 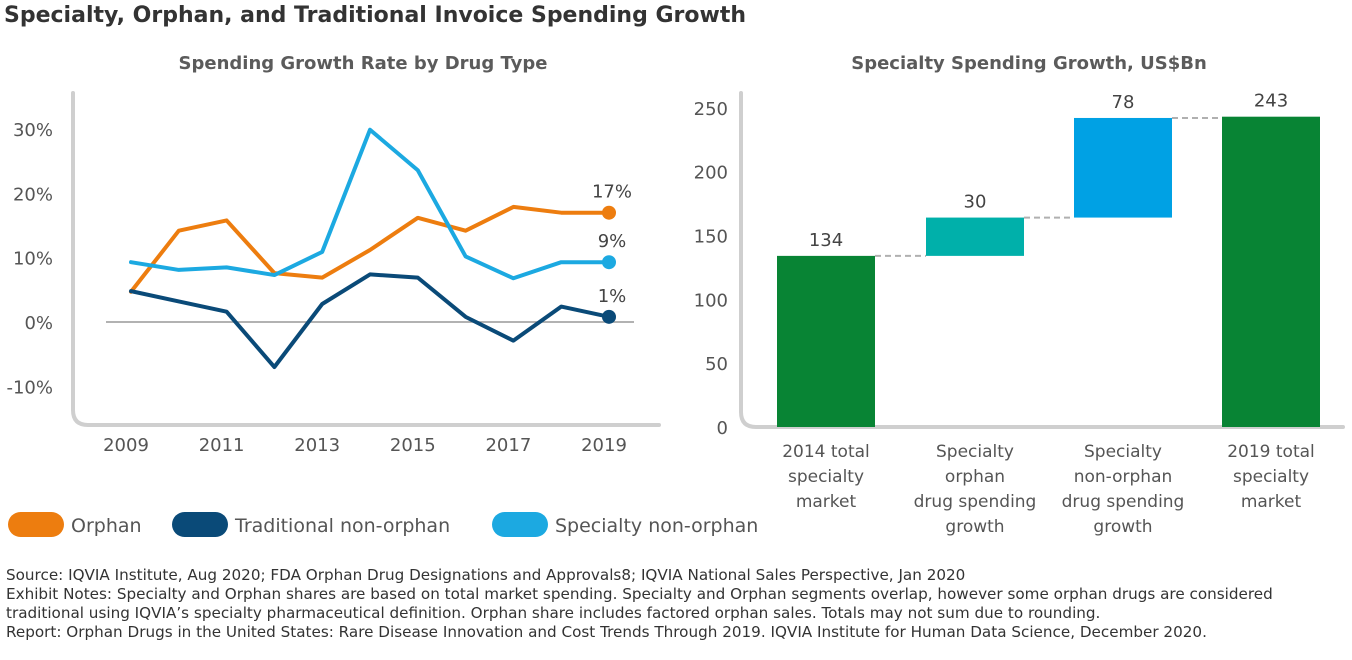 I want to click on waterfall-bar-group: 78, so click(x=1123, y=155).